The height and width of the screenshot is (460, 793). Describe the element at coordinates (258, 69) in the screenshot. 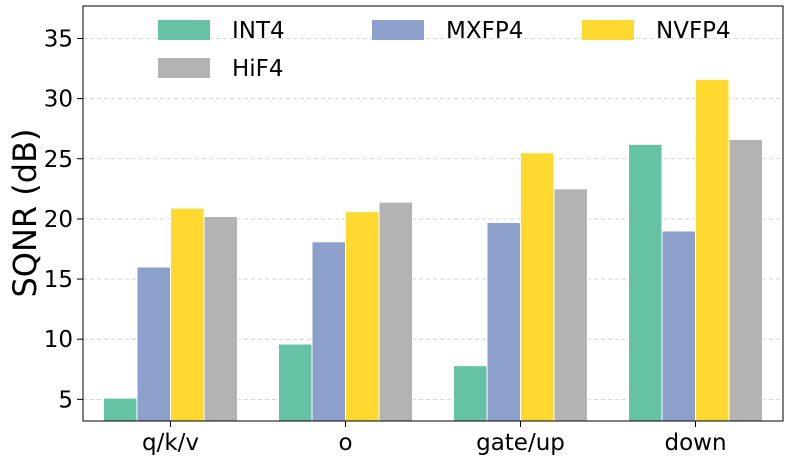

I see `legend-label-hif4: HiF4` at that location.